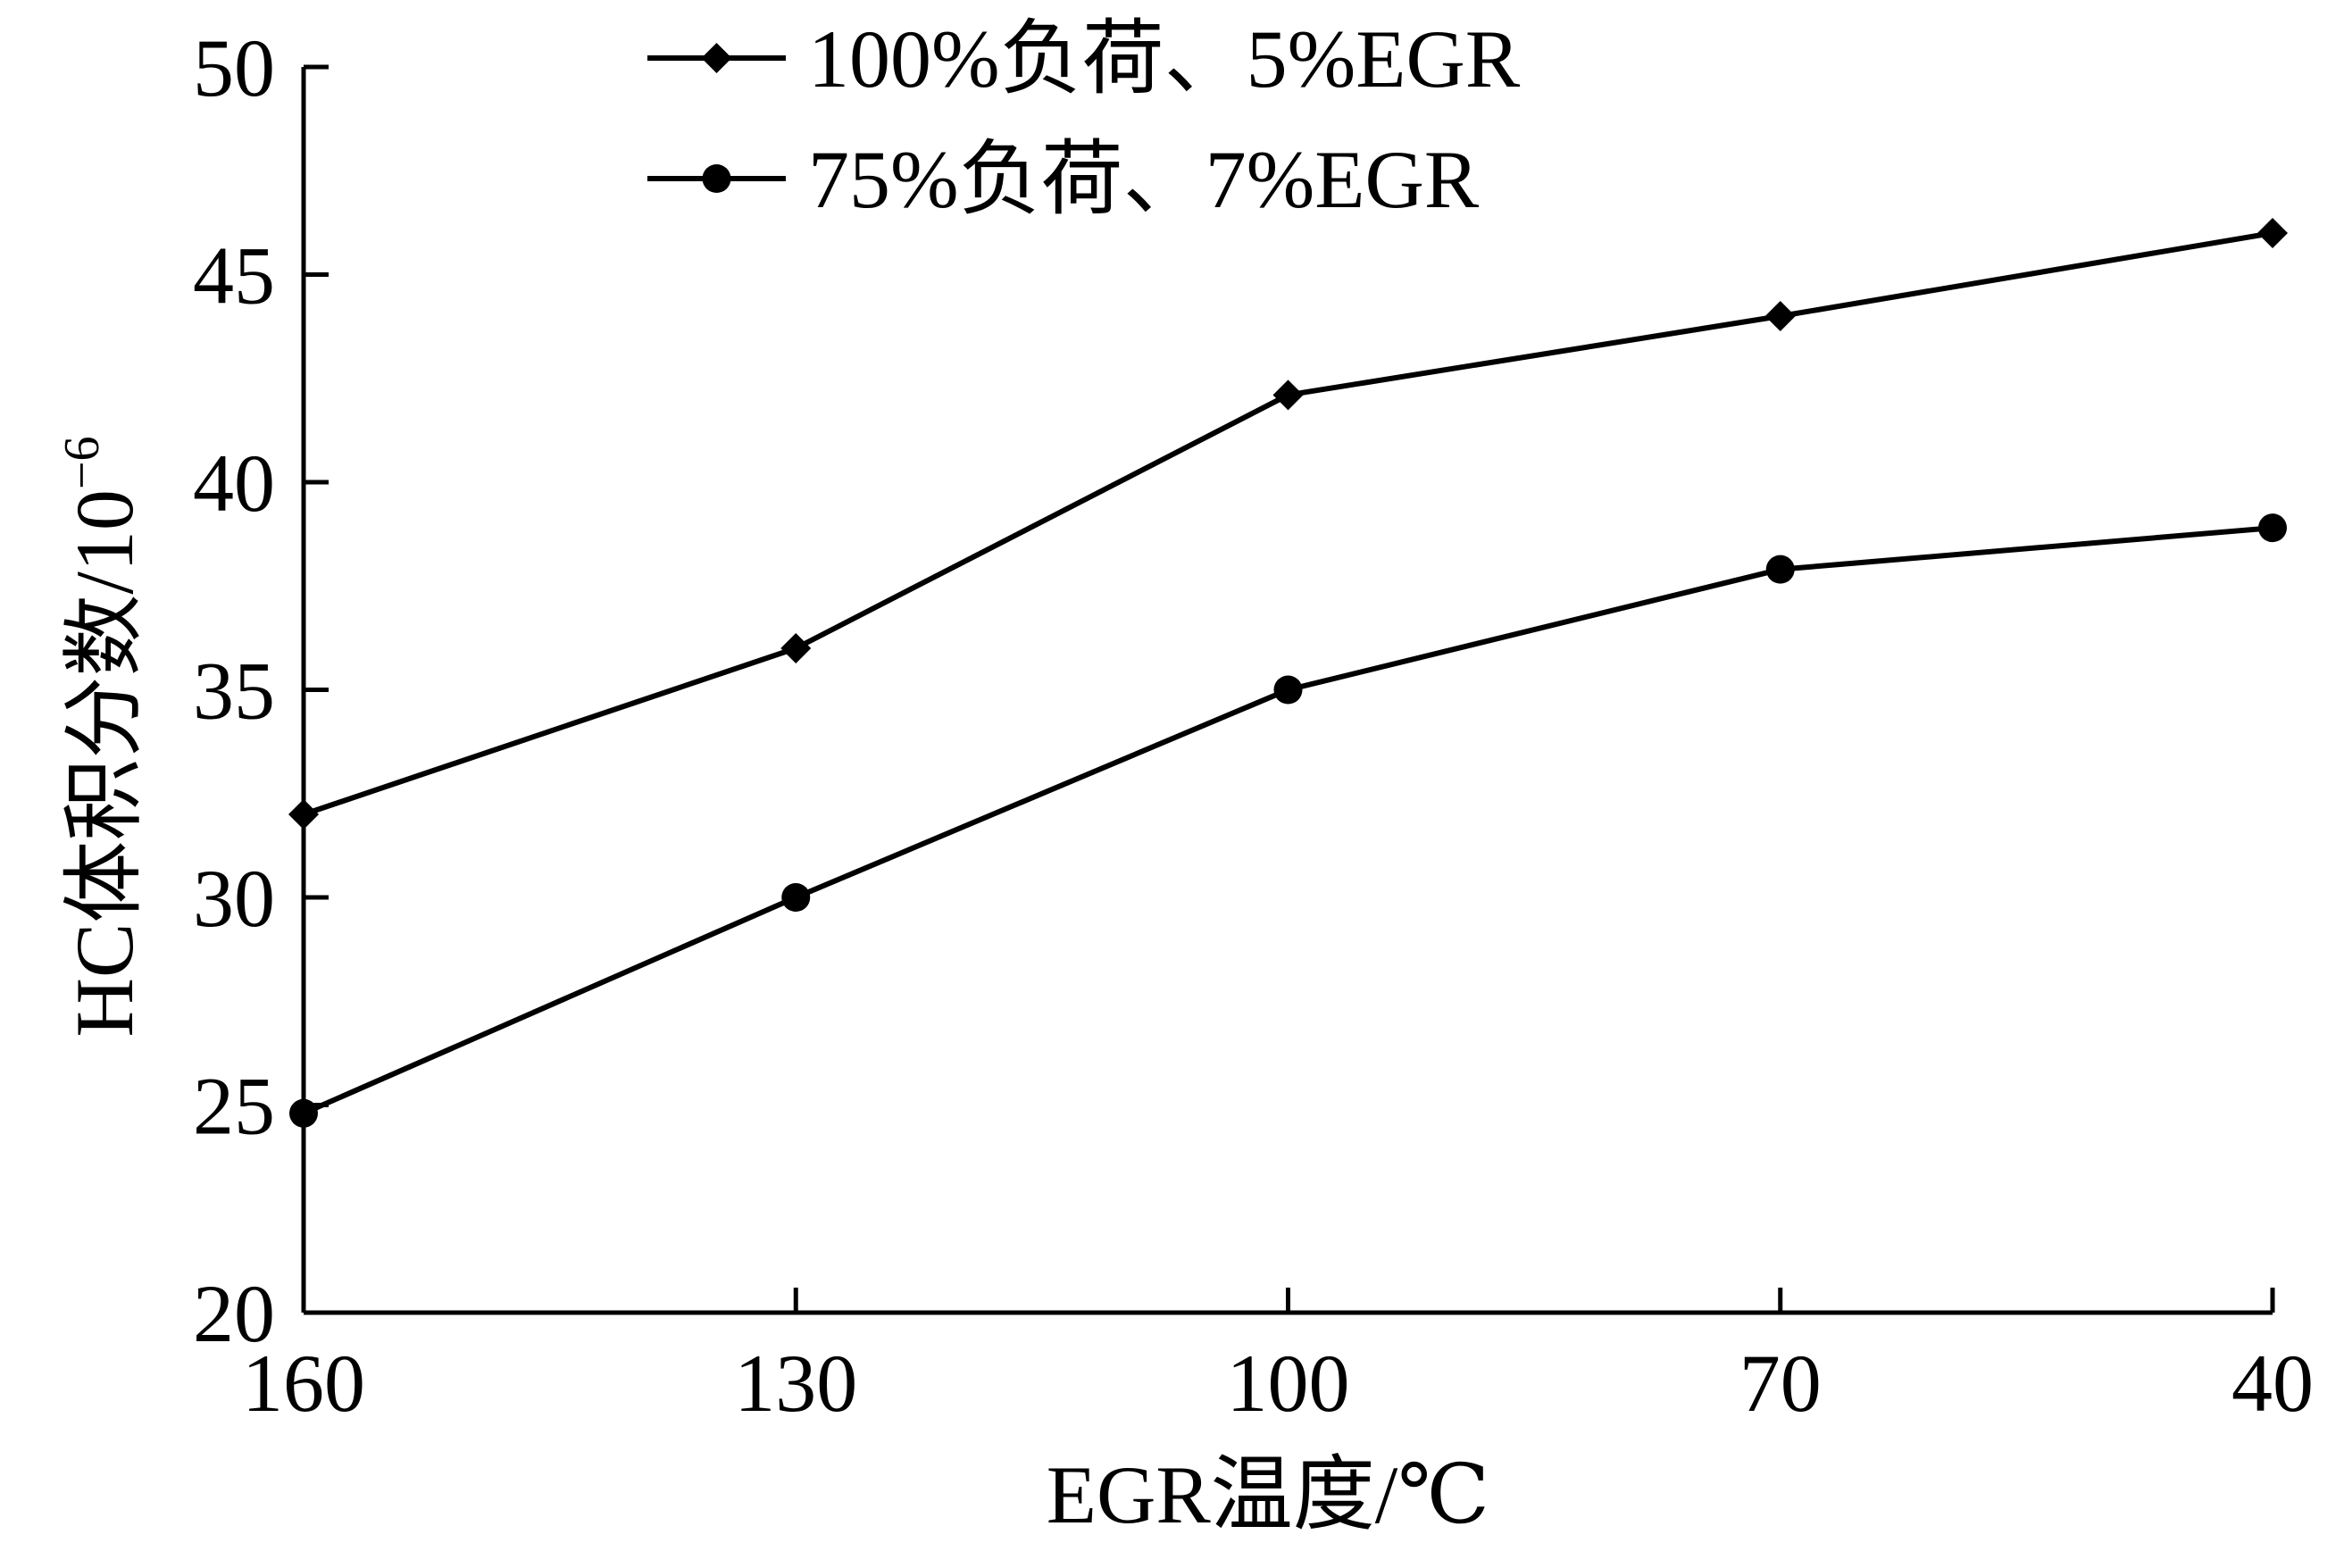 The width and height of the screenshot is (2344, 1568). What do you see at coordinates (2272, 1383) in the screenshot?
I see `x-tick-label: 40` at bounding box center [2272, 1383].